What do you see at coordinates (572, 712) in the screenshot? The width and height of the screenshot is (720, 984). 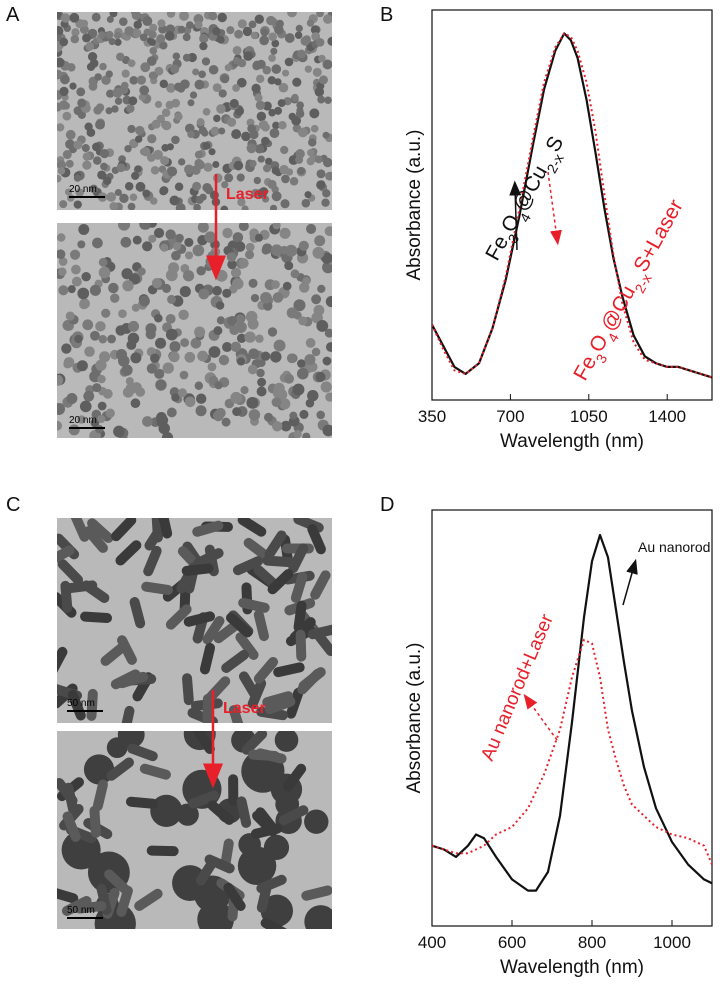 I see `series-line-black` at bounding box center [572, 712].